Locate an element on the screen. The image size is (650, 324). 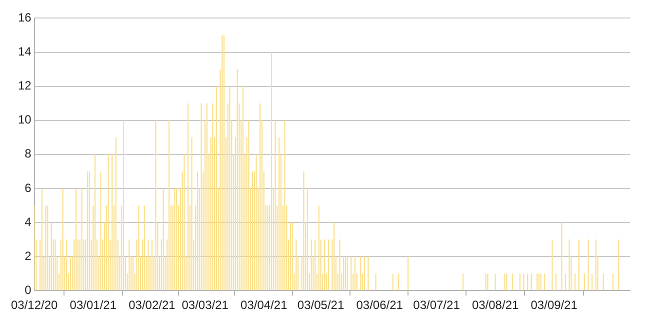
y-tick-label: 12 is located at coordinates (25, 85).